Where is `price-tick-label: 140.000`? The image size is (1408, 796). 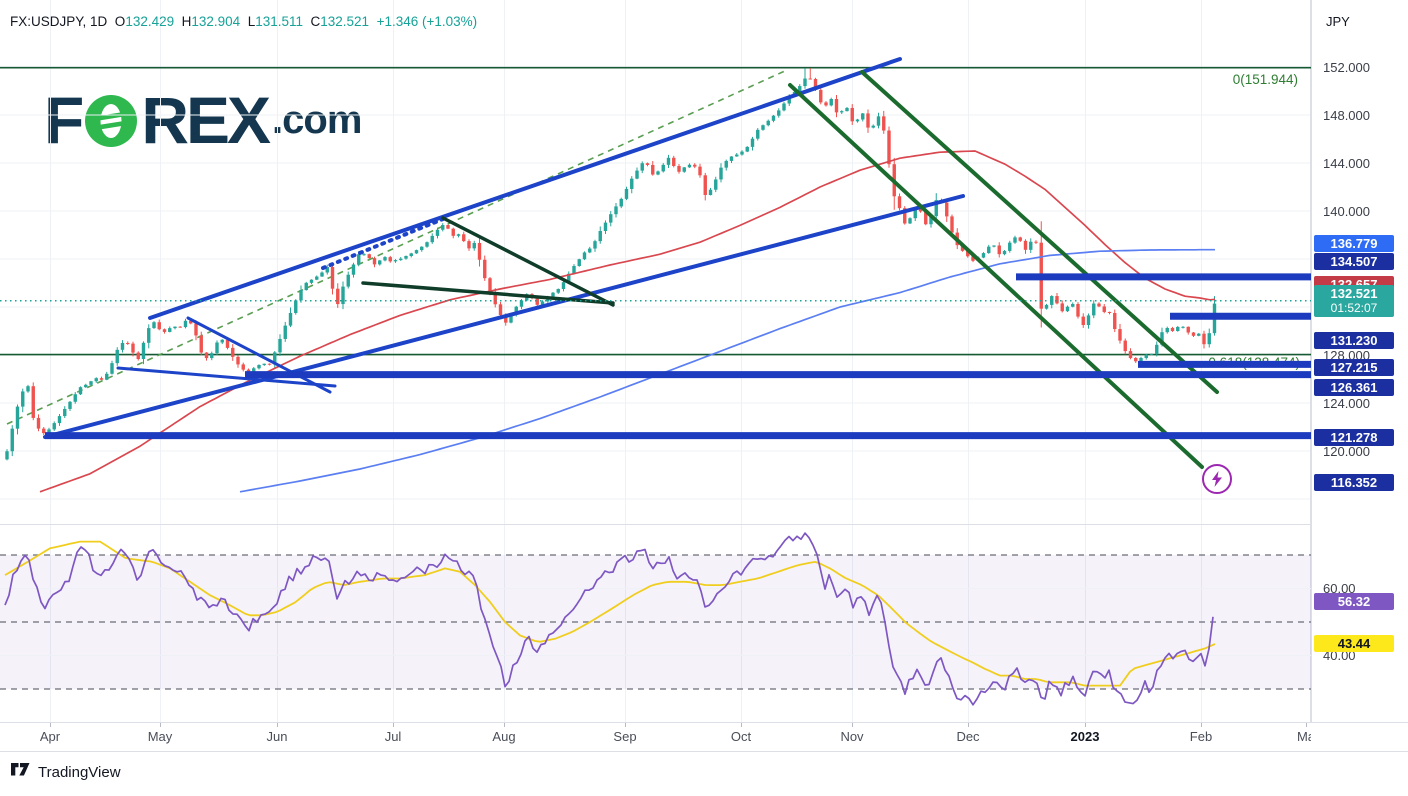 price-tick-label: 140.000 is located at coordinates (1346, 211).